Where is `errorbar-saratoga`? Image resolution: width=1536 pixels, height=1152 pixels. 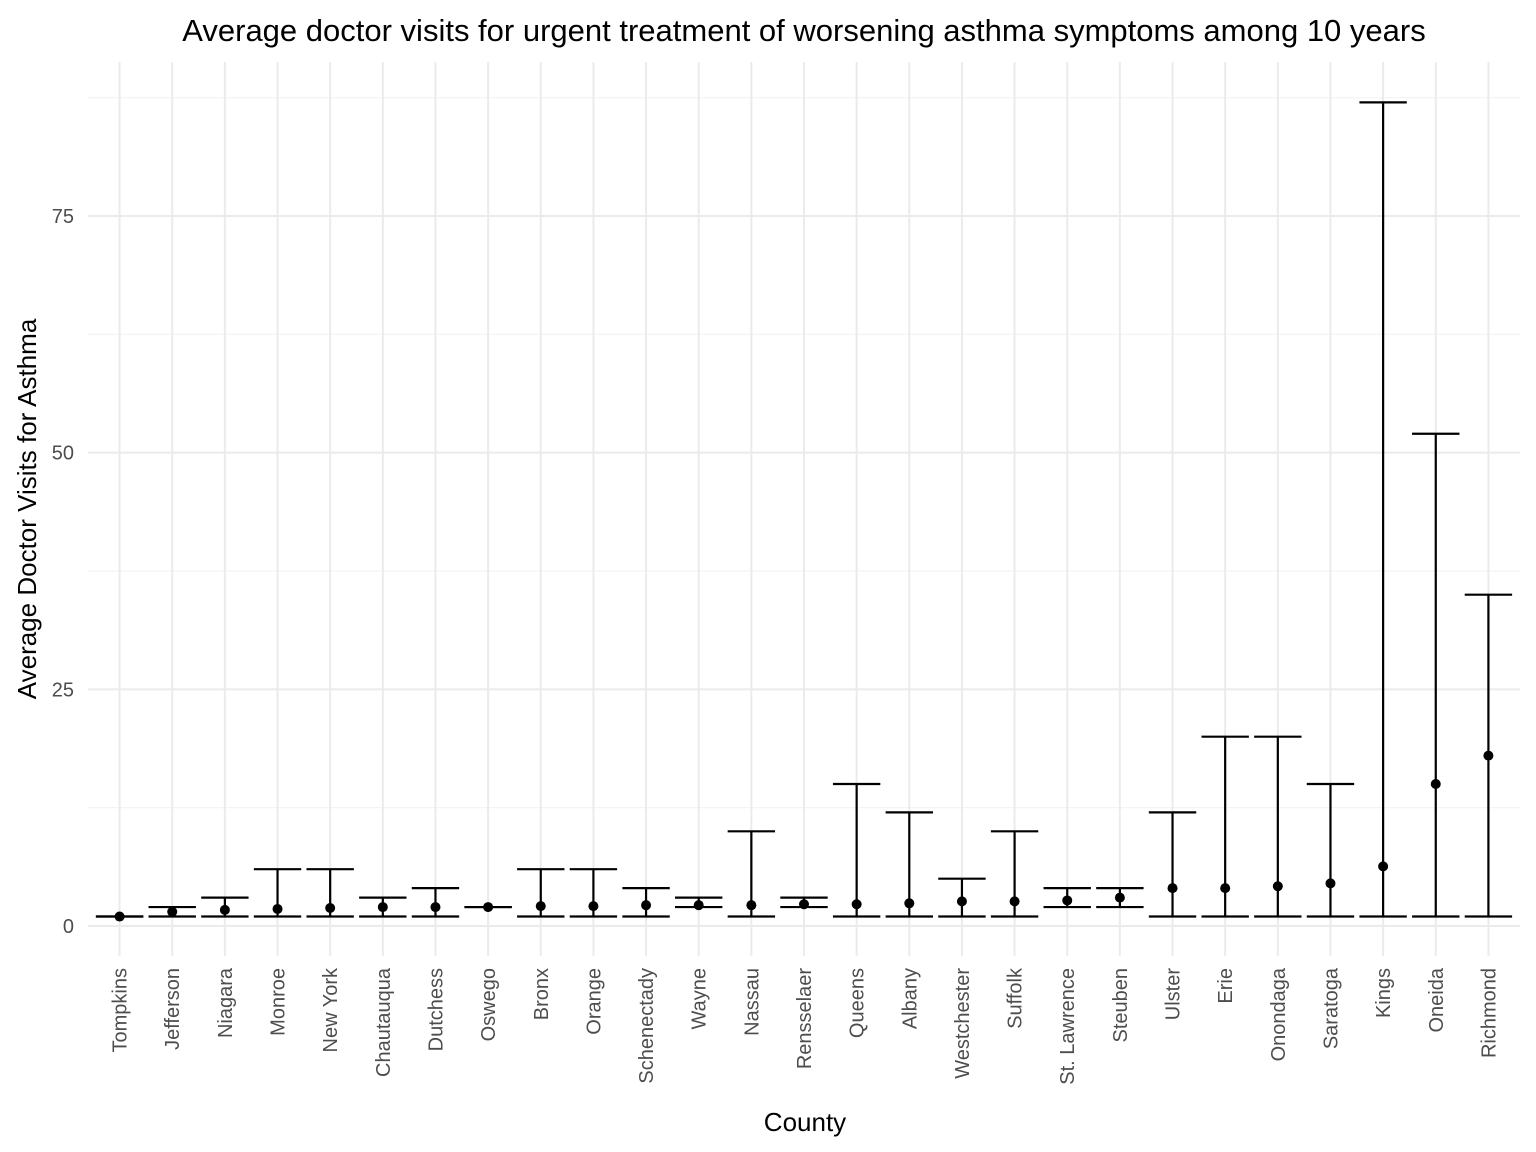 errorbar-saratoga is located at coordinates (1330, 850).